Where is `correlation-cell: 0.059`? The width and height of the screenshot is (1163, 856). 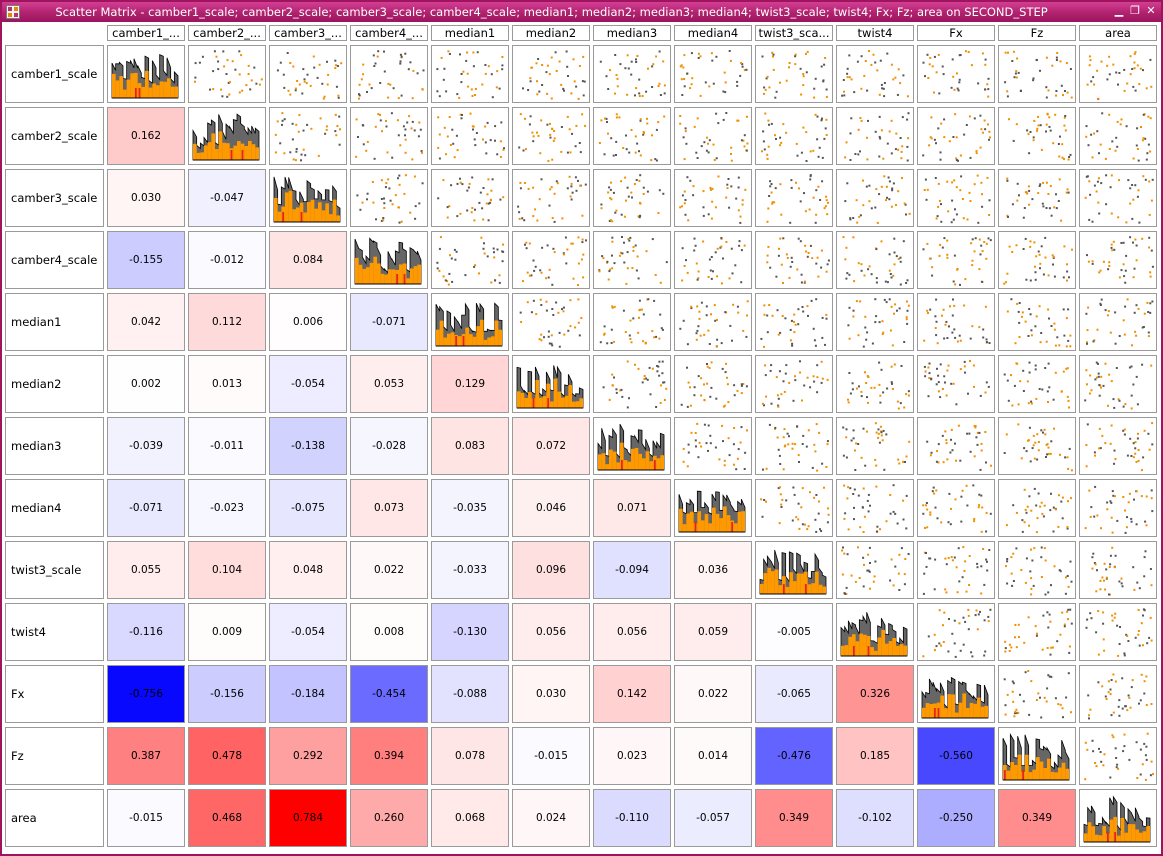
correlation-cell: 0.059 is located at coordinates (713, 632).